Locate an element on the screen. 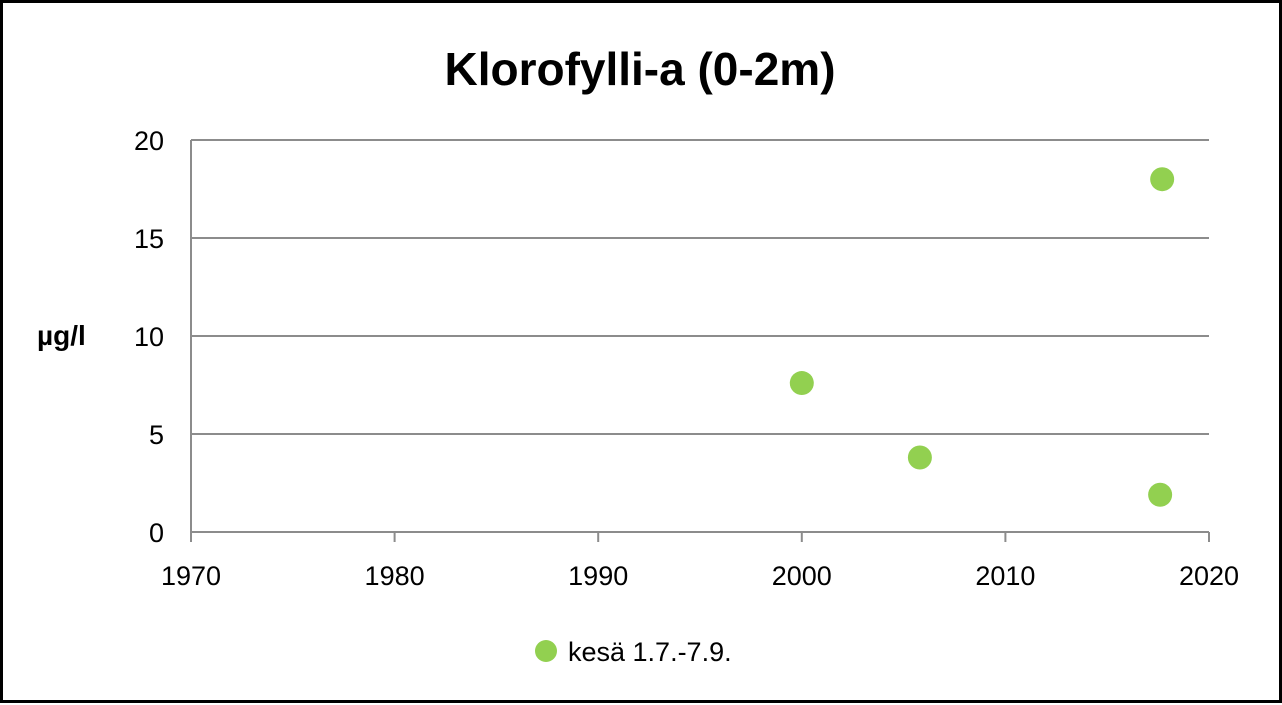  y-tick-label: 20 is located at coordinates (149, 141).